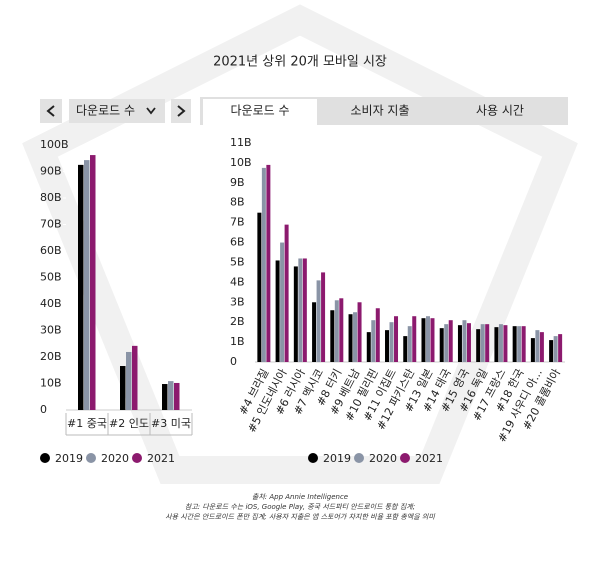 The width and height of the screenshot is (600, 563). I want to click on y-tick-label: 9B, so click(237, 182).